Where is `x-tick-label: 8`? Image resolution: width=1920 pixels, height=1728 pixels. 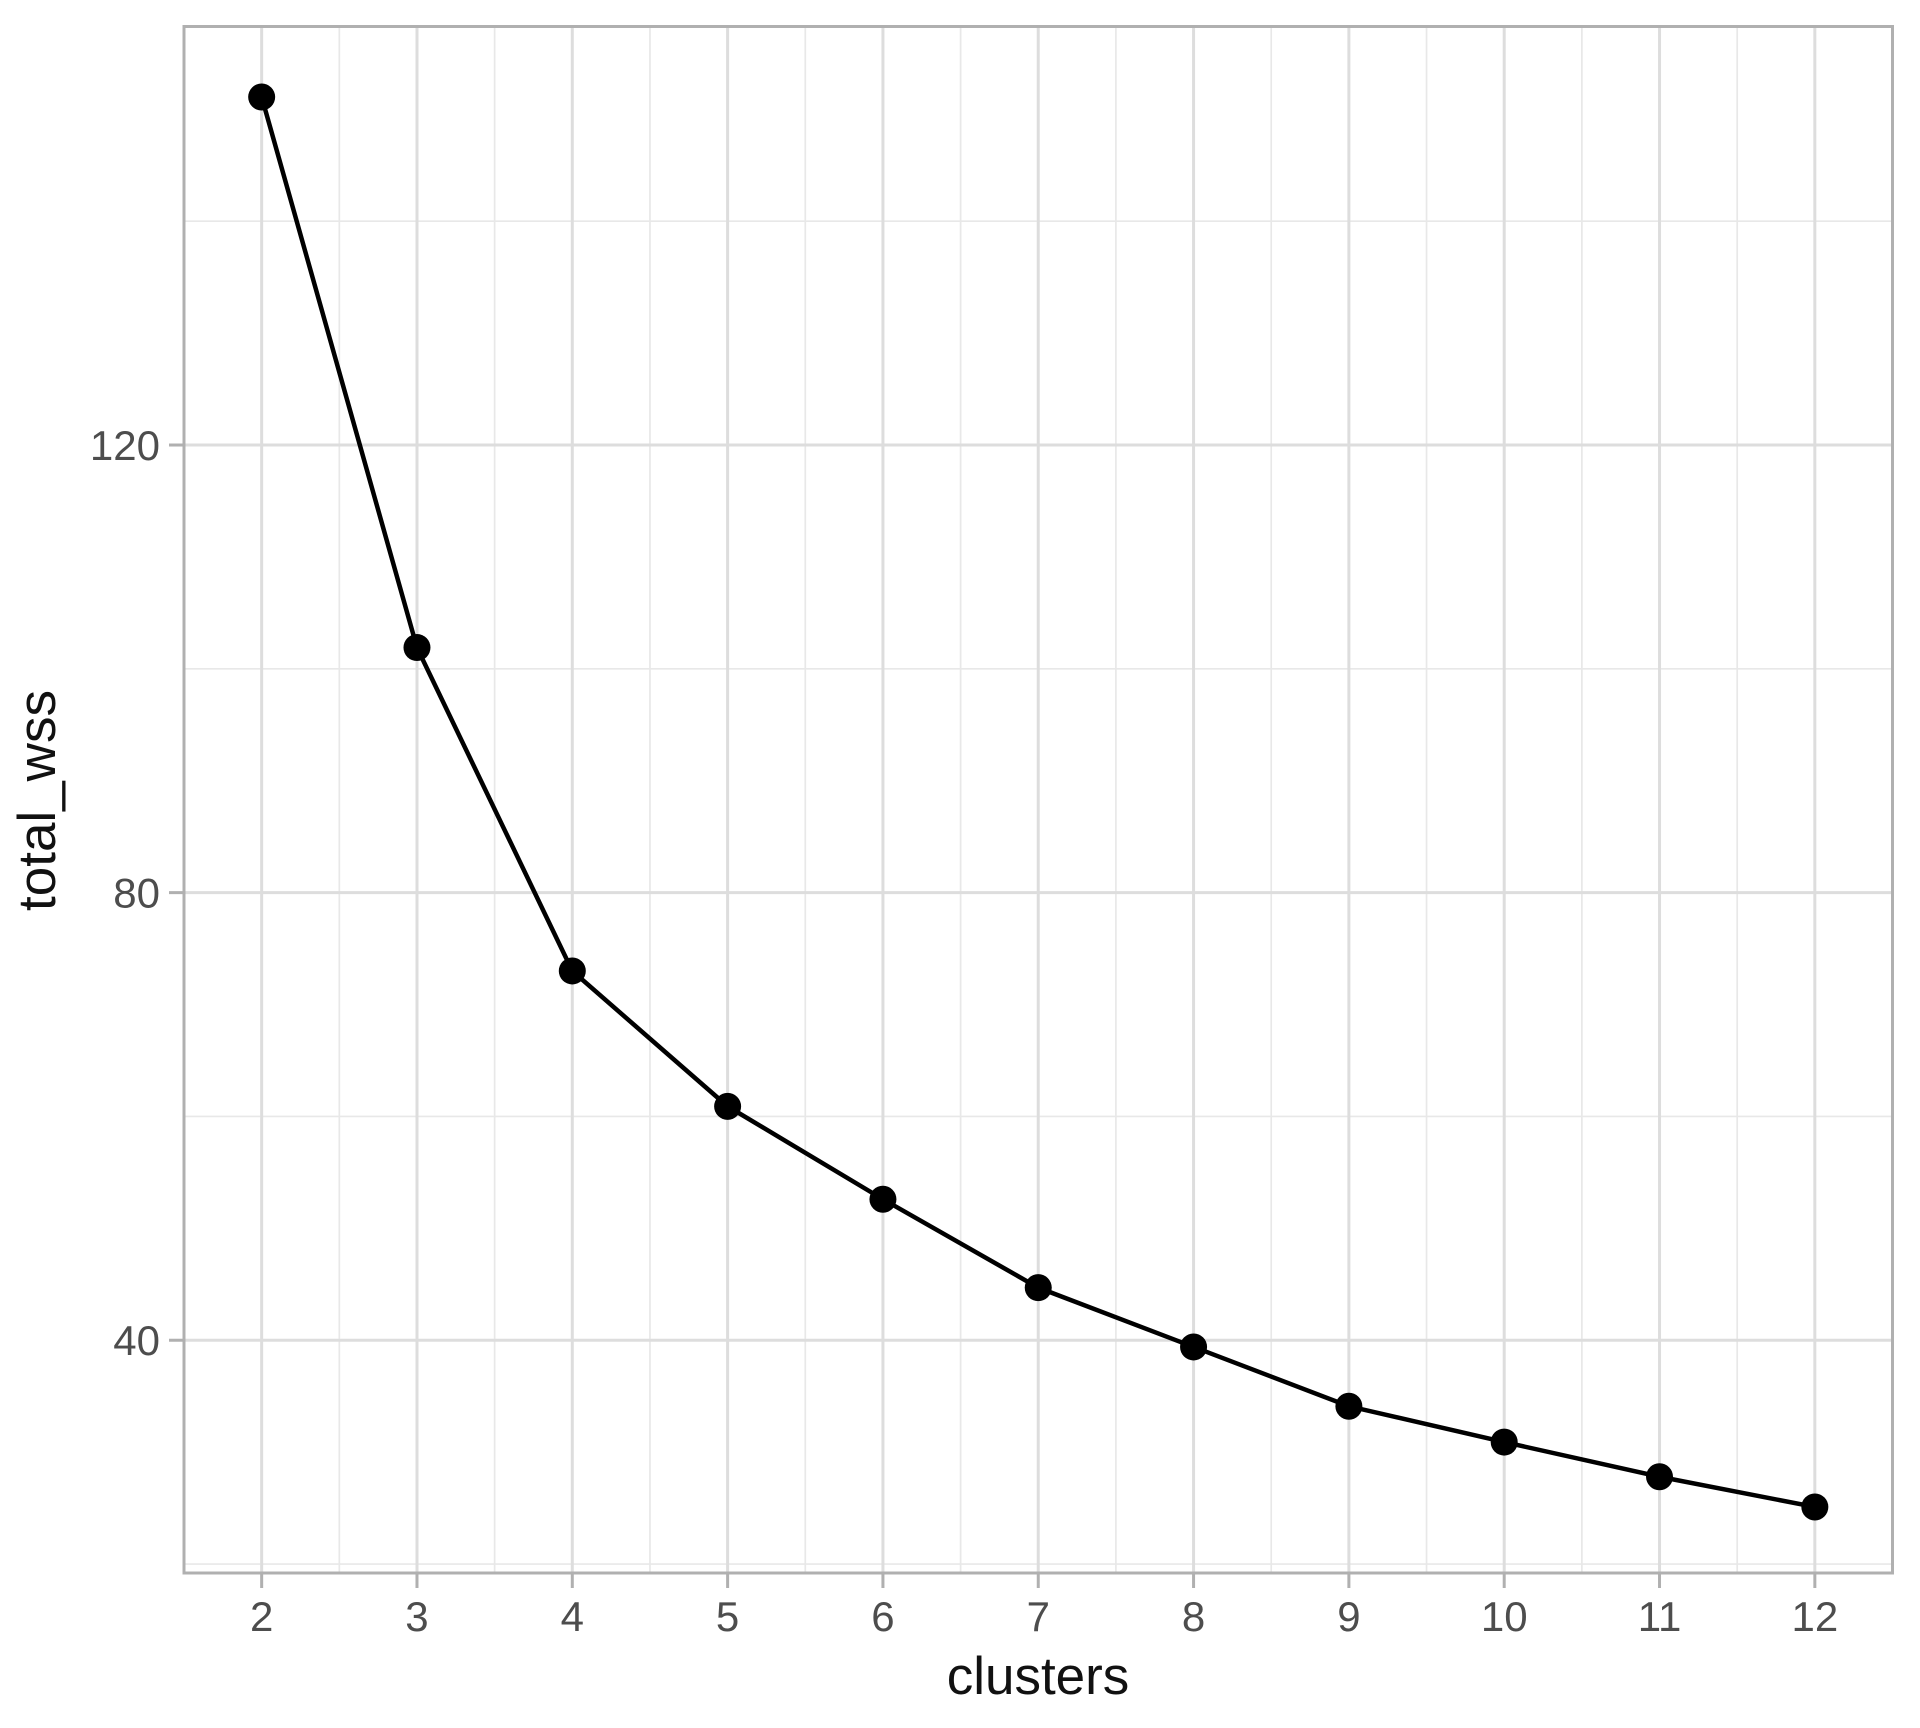
x-tick-label: 8 is located at coordinates (1193, 1616).